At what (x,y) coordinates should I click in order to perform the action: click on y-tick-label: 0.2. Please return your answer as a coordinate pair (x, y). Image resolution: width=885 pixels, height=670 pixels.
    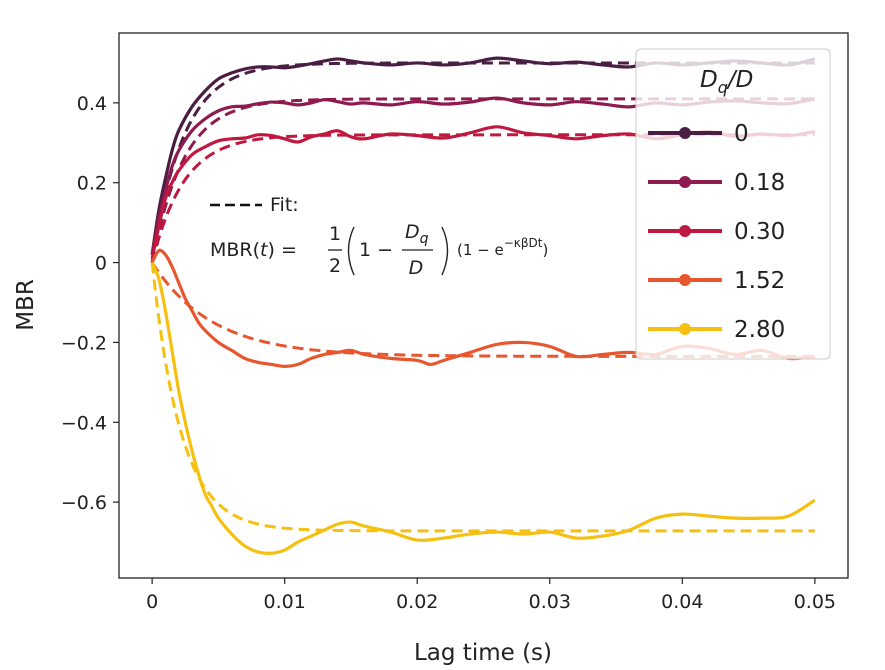
    Looking at the image, I should click on (92, 184).